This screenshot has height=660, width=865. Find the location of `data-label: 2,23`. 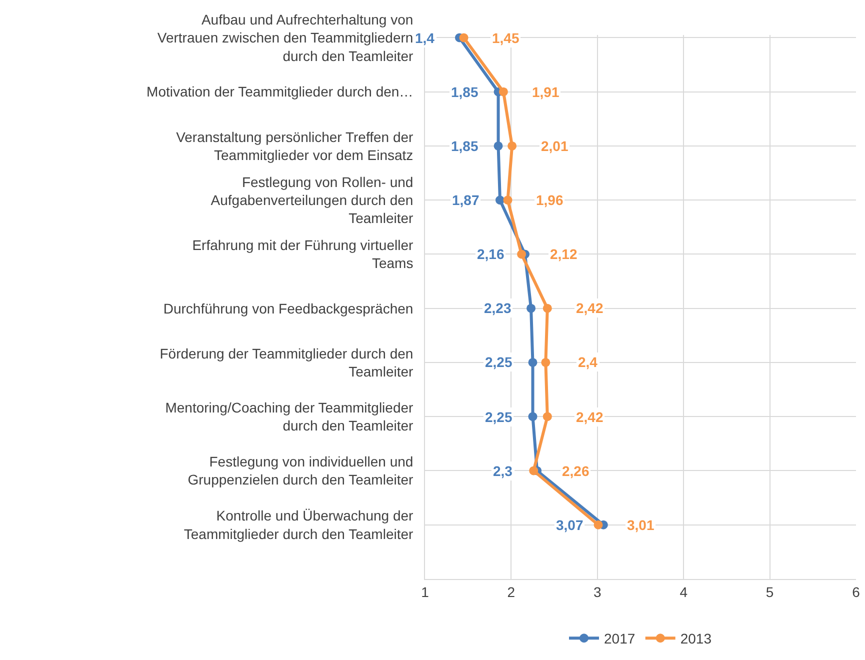

data-label: 2,23 is located at coordinates (498, 308).